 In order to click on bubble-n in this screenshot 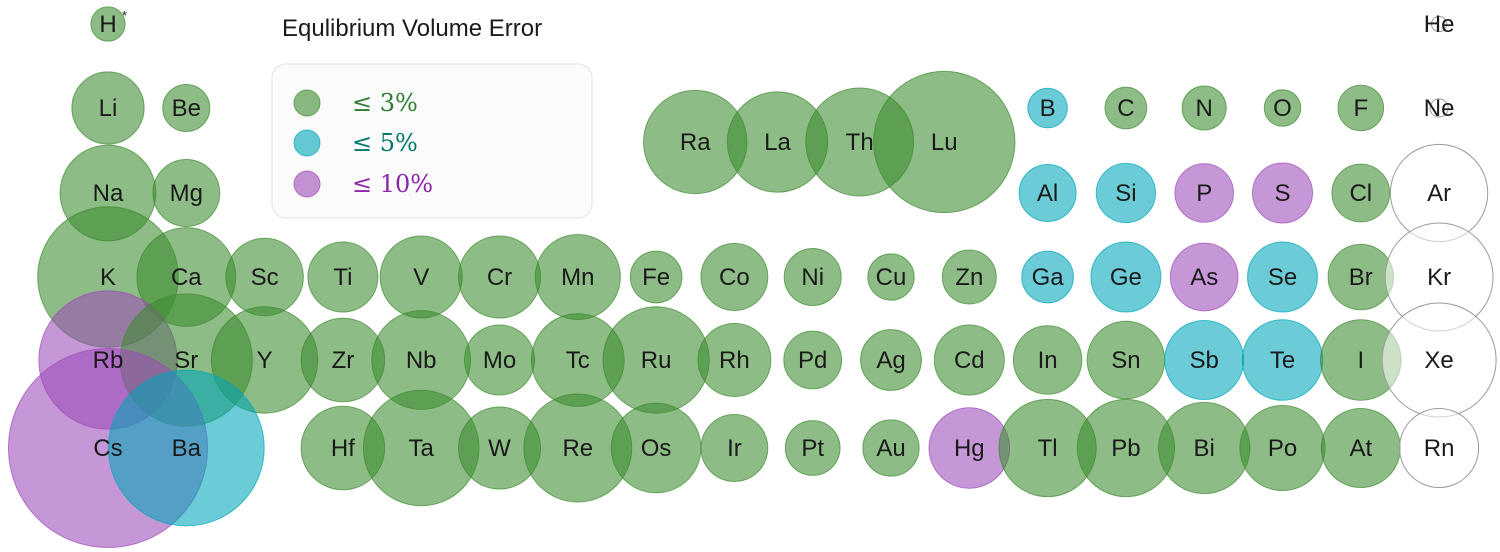, I will do `click(1204, 108)`.